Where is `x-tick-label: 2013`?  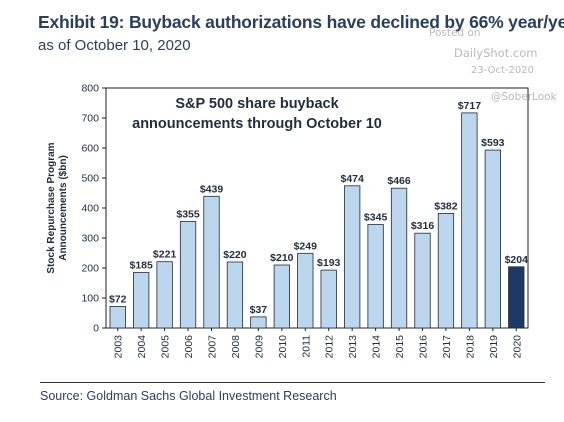 x-tick-label: 2013 is located at coordinates (353, 347).